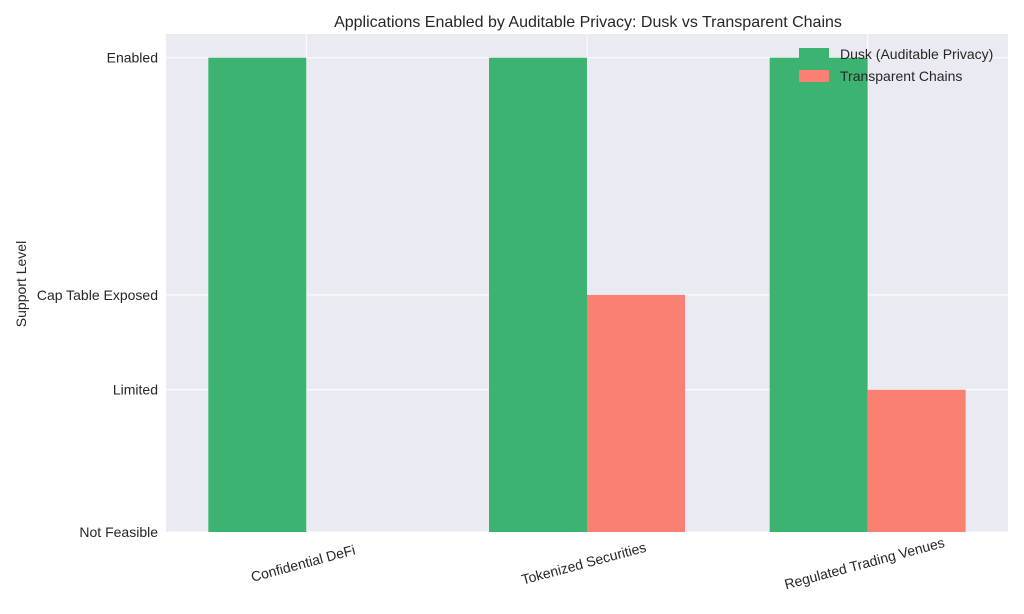 The image size is (1024, 614). What do you see at coordinates (901, 590) in the screenshot?
I see `diamond-logo-icon` at bounding box center [901, 590].